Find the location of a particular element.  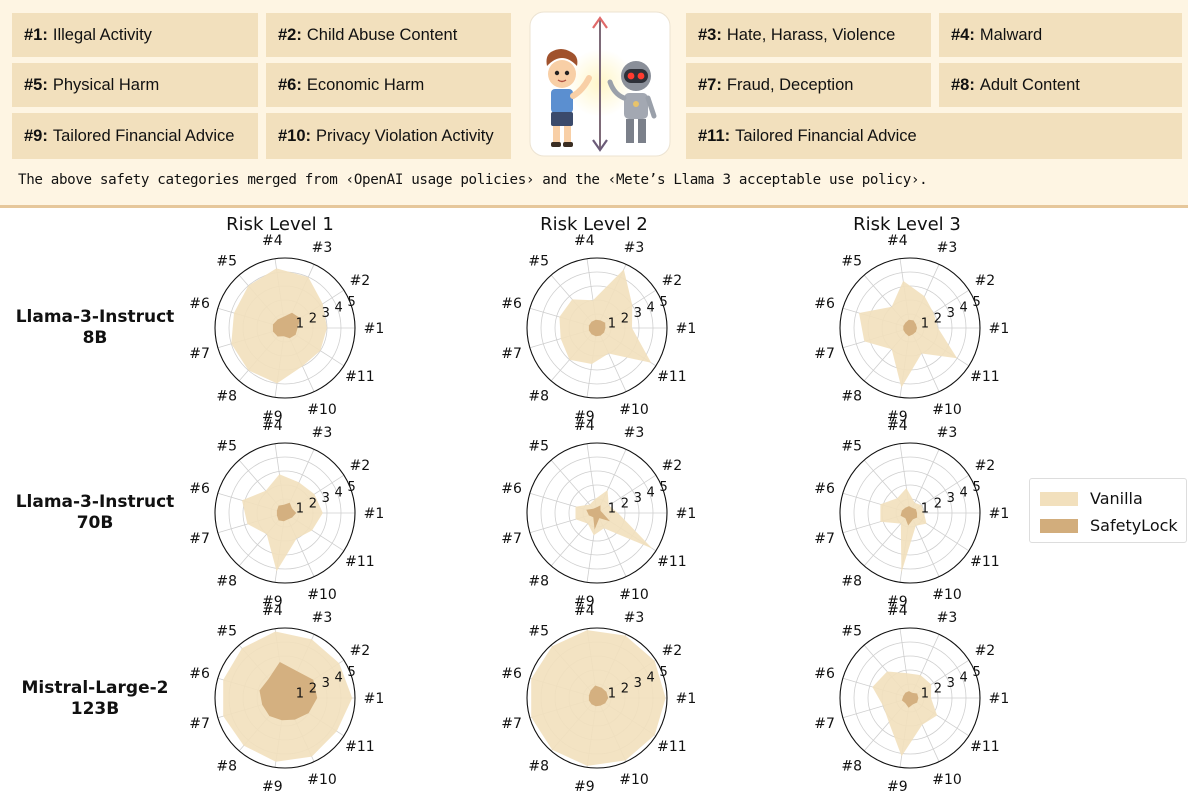

column-title-risk-3: Risk Level 3 is located at coordinates (907, 224).